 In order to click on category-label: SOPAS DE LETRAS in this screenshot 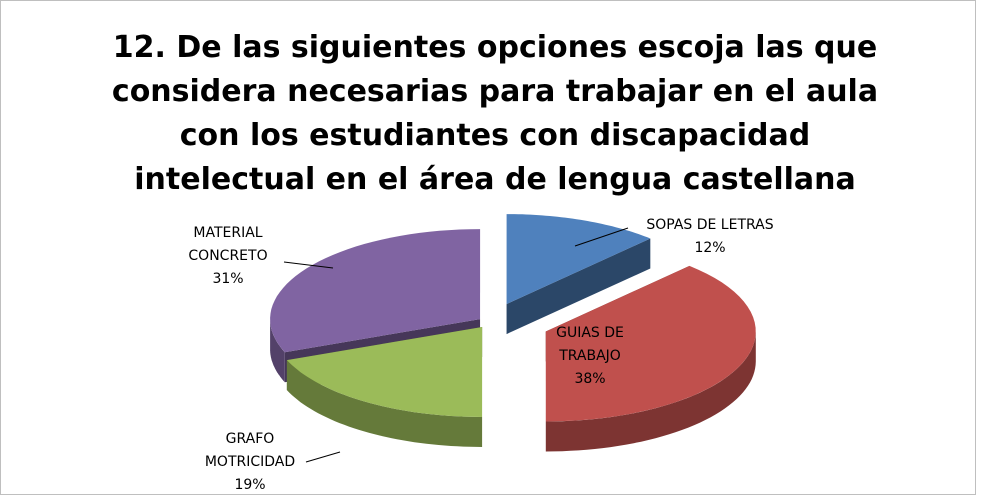, I will do `click(710, 225)`.